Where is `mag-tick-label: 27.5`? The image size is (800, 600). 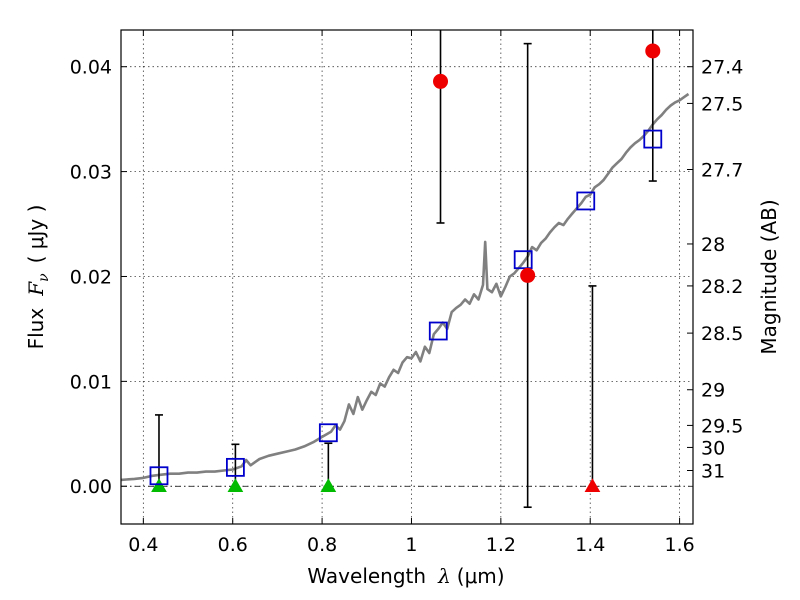 mag-tick-label: 27.5 is located at coordinates (722, 104).